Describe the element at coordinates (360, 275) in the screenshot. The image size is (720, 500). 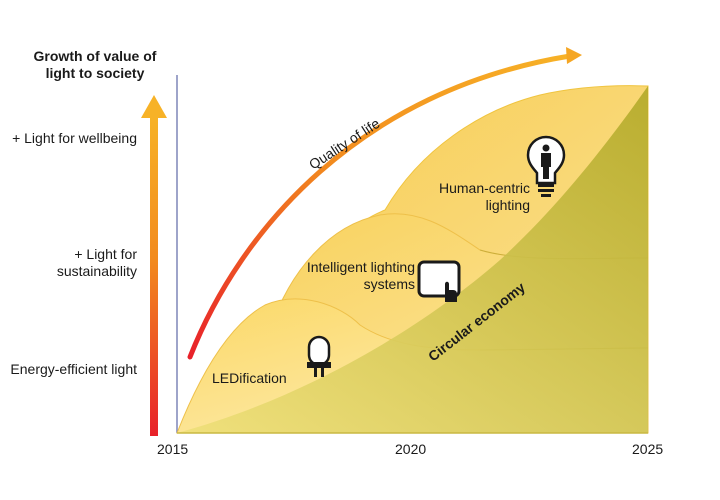
I see `label-intelligent: Intelligent lighting systems` at that location.